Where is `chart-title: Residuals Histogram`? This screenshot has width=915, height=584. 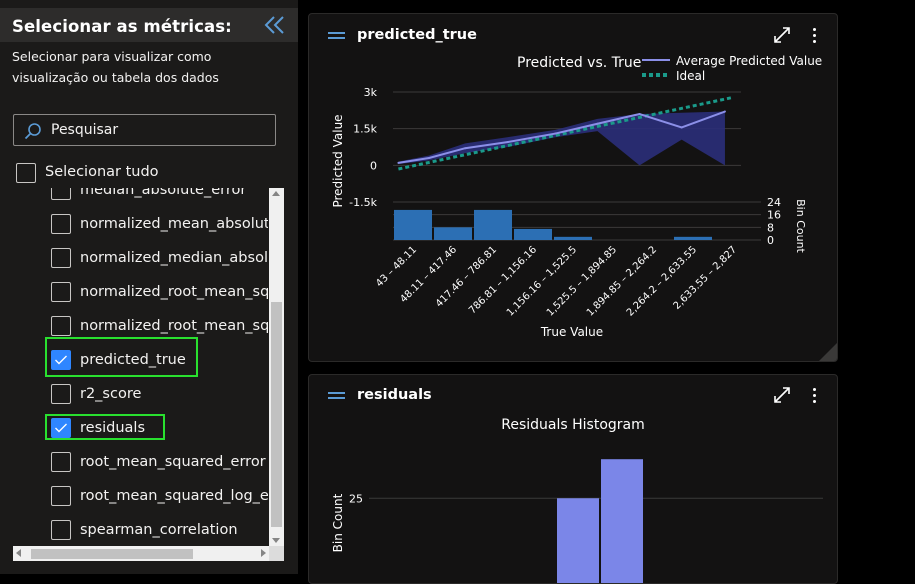 chart-title: Residuals Histogram is located at coordinates (573, 425).